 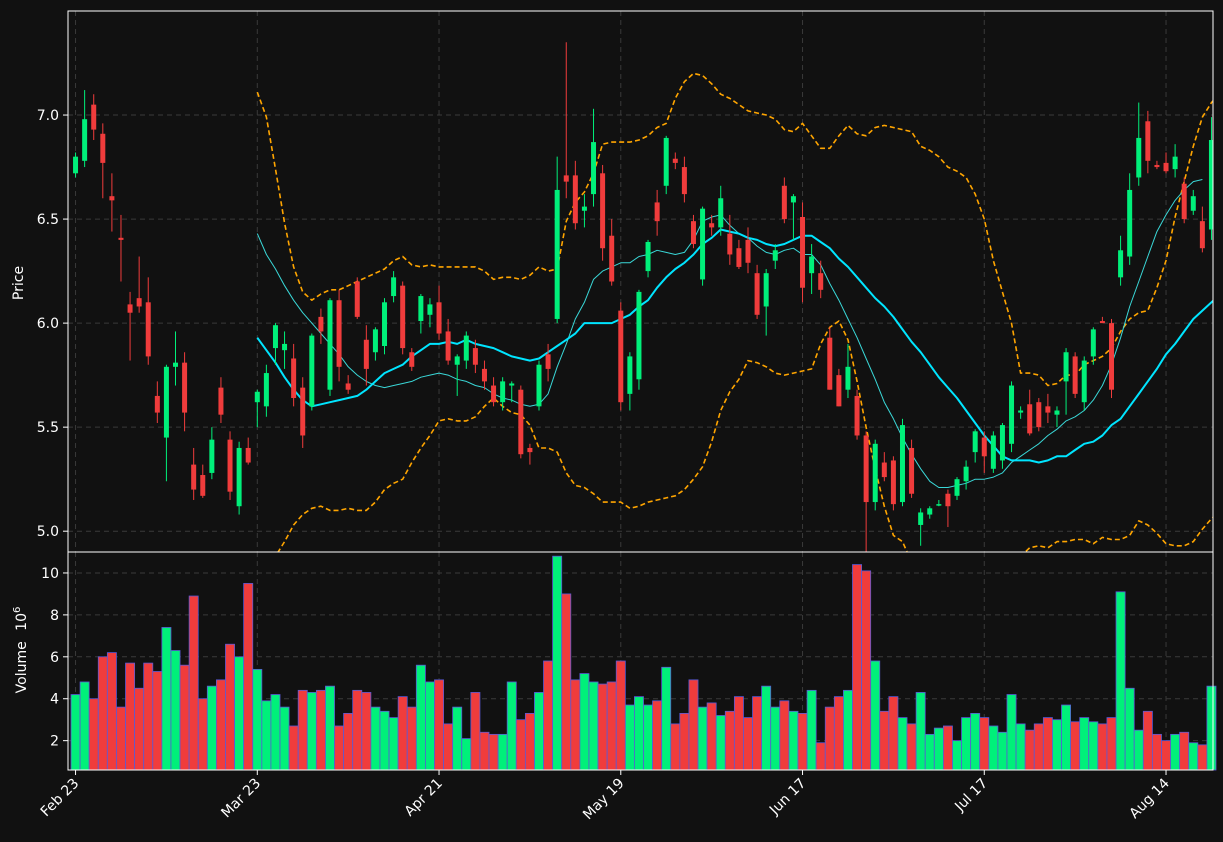 I want to click on volume-tick-label: 2, so click(x=54, y=742).